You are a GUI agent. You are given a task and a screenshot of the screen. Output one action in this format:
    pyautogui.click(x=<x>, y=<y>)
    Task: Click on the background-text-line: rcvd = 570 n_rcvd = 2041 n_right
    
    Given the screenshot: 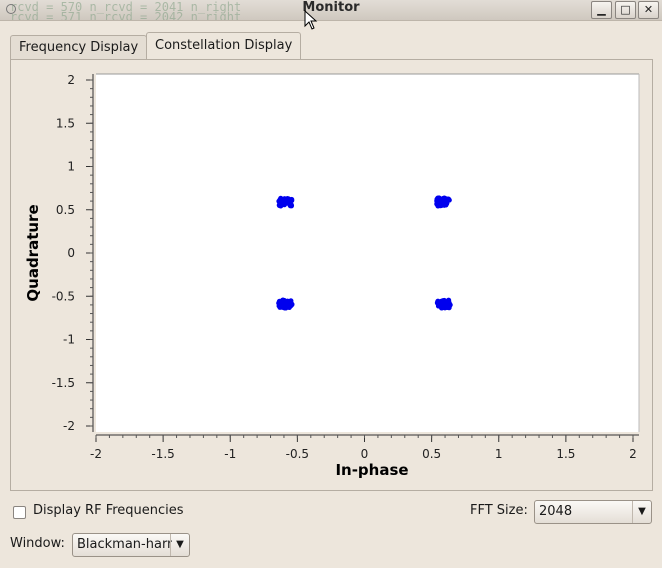 What is the action you would take?
    pyautogui.click(x=126, y=7)
    